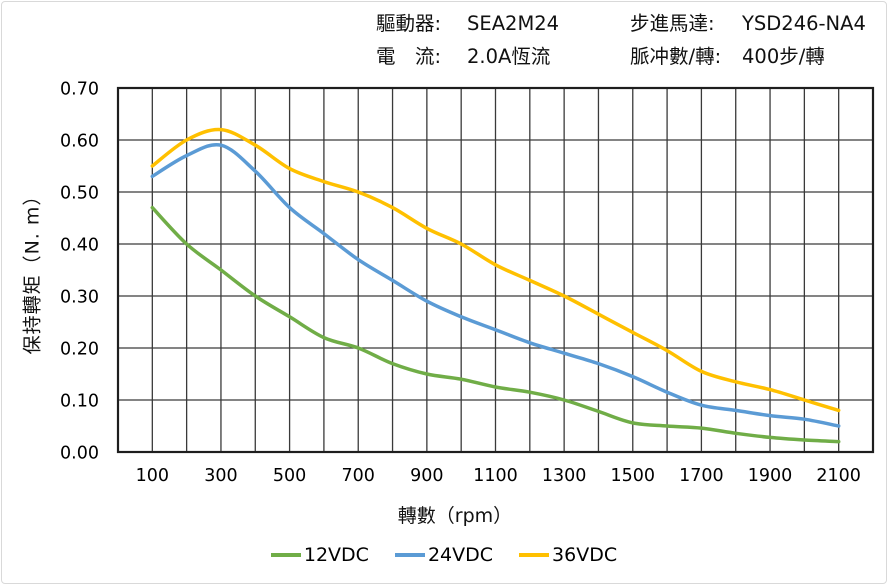 The width and height of the screenshot is (888, 585). What do you see at coordinates (220, 476) in the screenshot?
I see `x-tick-label: 300` at bounding box center [220, 476].